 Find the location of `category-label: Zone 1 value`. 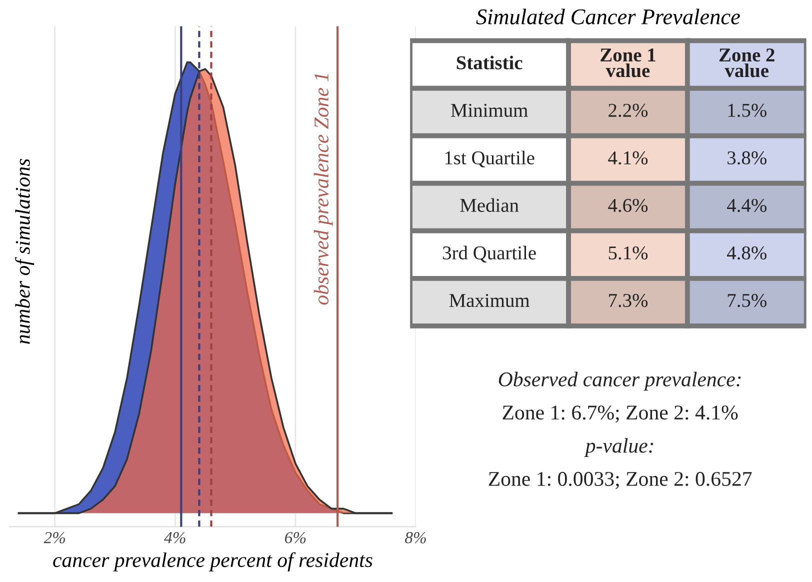

category-label: Zone 1 value is located at coordinates (628, 63).